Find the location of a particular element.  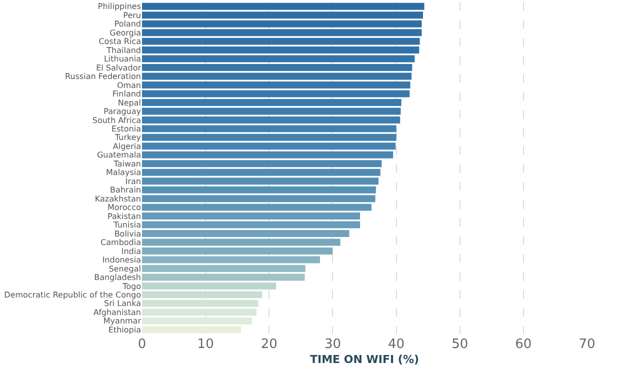

y-tick-label: Sri Lanka is located at coordinates (123, 303).